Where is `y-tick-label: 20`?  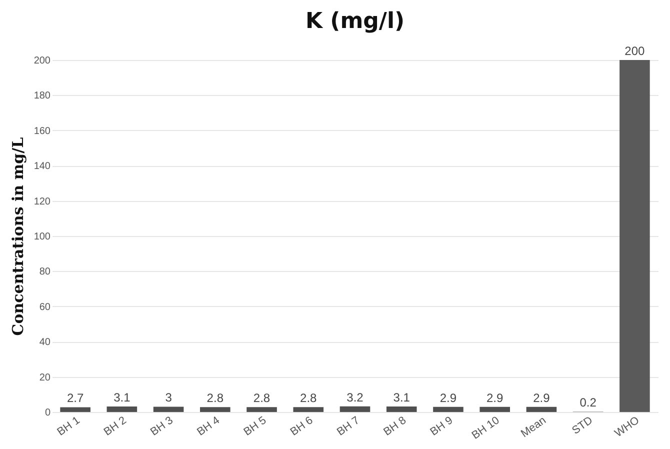
y-tick-label: 20 is located at coordinates (45, 378).